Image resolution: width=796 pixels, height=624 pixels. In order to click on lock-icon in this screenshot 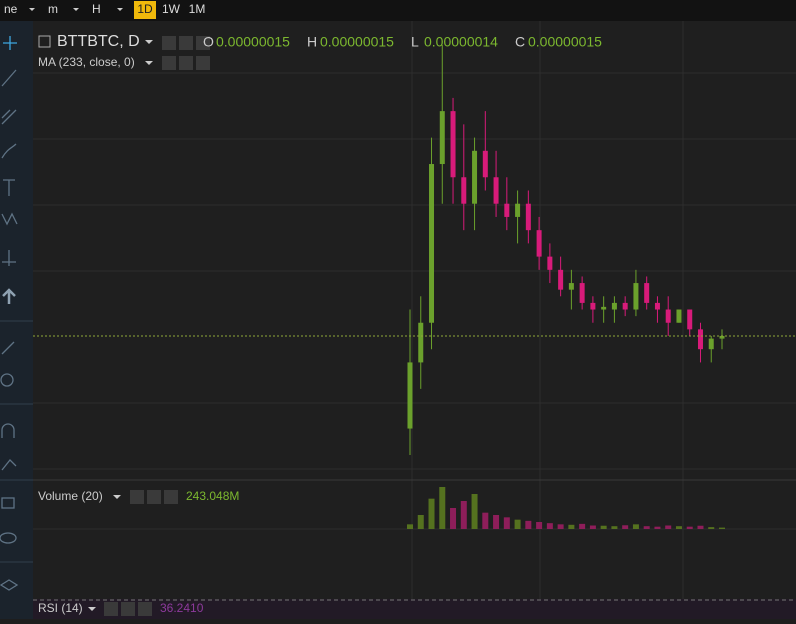, I will do `click(8, 503)`.